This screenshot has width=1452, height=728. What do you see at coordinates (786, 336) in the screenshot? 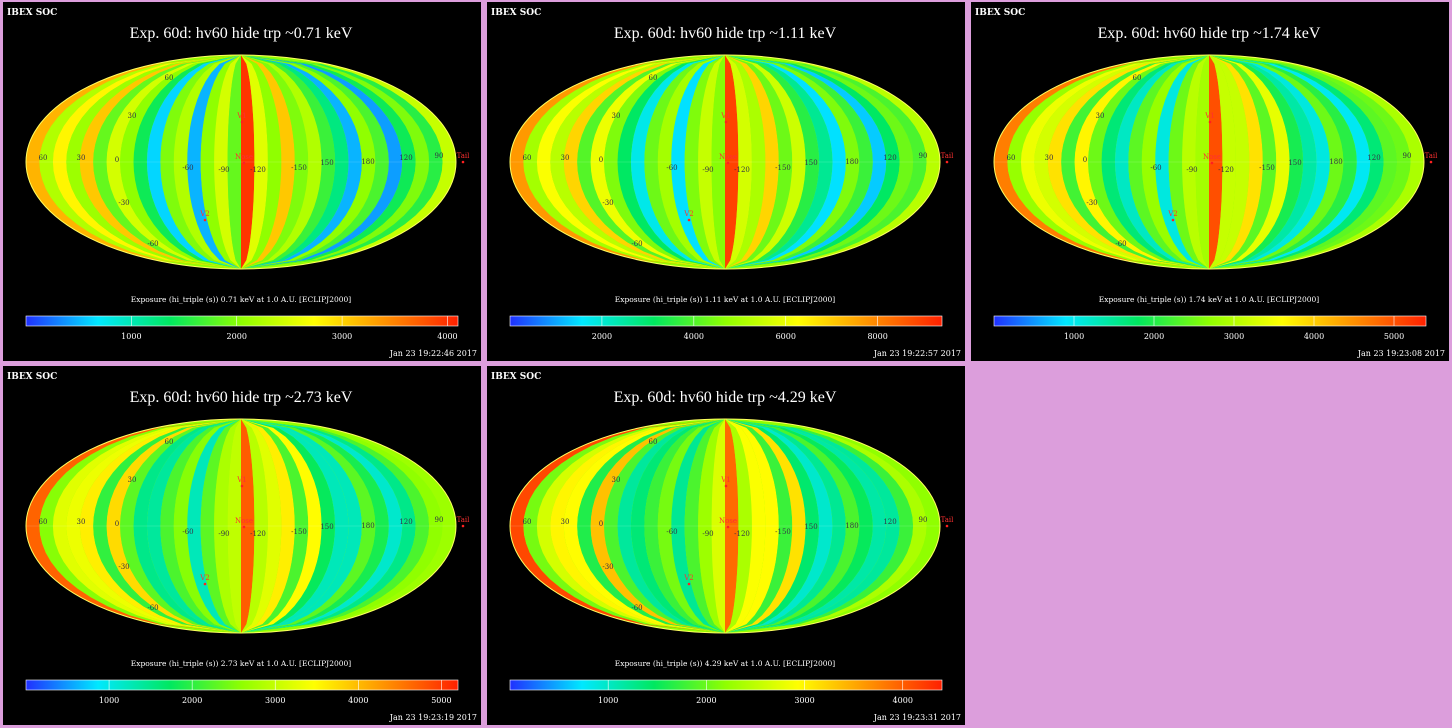
I see `colorbar-tick-label: 6000` at bounding box center [786, 336].